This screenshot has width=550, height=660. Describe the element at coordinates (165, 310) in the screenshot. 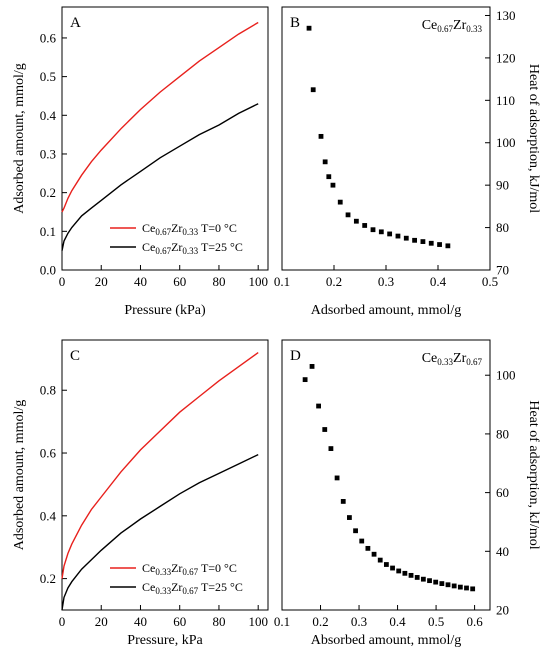

I see `x-axis-title: Pressure (kPa)` at that location.